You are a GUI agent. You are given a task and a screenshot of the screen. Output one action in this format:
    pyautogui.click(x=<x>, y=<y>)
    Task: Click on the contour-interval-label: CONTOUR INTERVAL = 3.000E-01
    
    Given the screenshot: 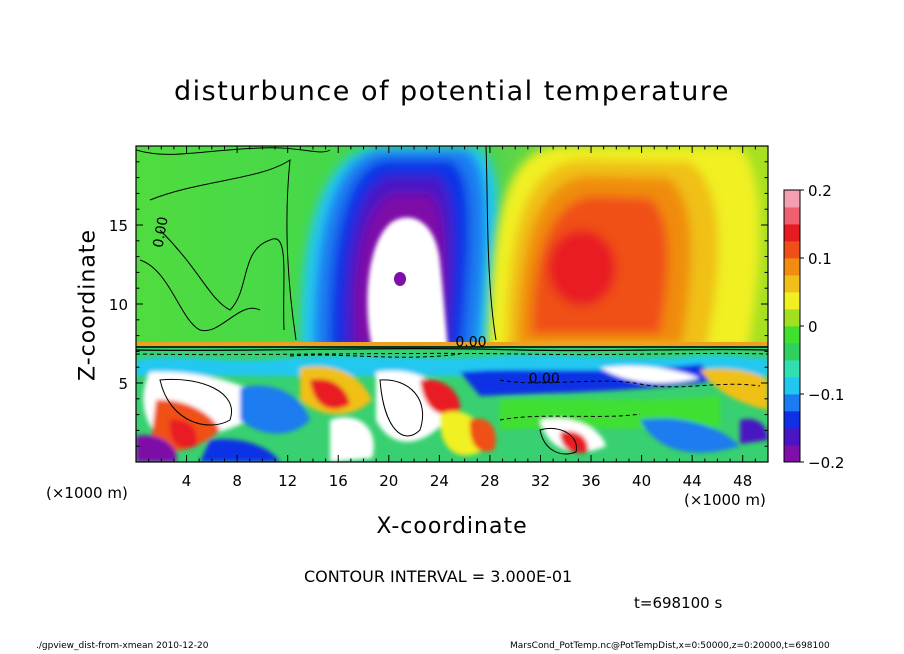 What is the action you would take?
    pyautogui.click(x=438, y=576)
    